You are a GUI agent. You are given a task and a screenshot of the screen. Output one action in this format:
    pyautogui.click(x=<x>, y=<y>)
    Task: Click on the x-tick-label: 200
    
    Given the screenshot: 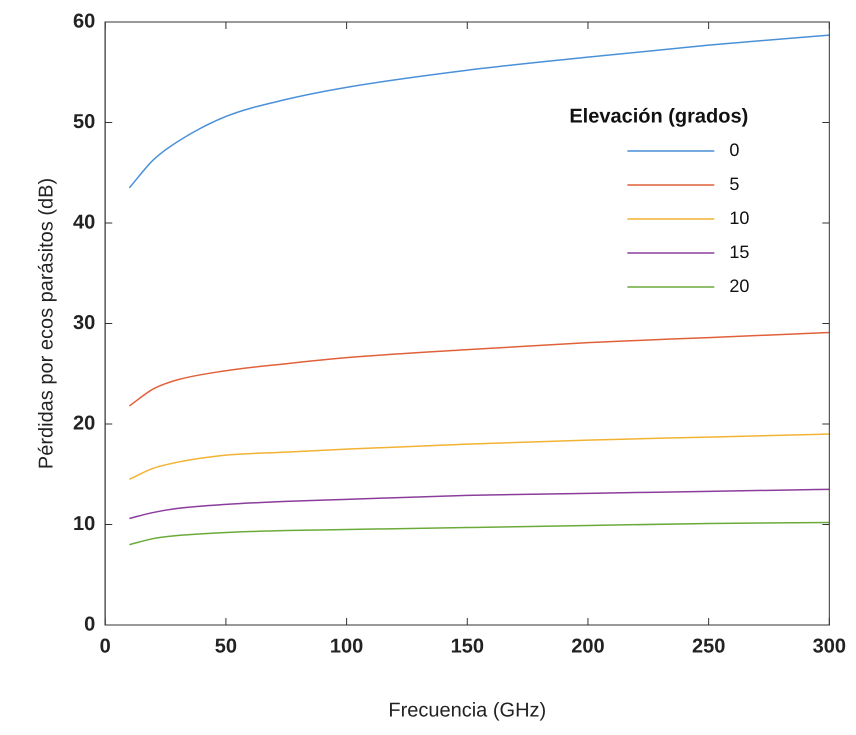 What is the action you would take?
    pyautogui.click(x=588, y=647)
    